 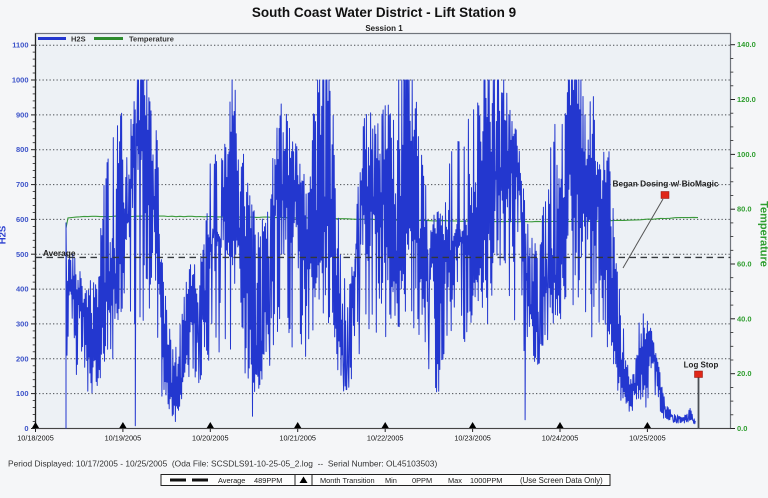 I want to click on svg-text: 300, so click(x=22, y=323).